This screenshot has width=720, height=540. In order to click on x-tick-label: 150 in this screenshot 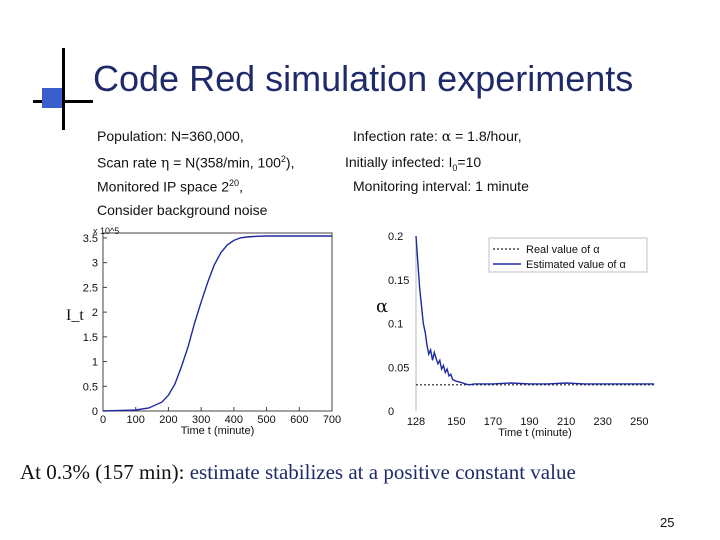, I will do `click(456, 422)`.